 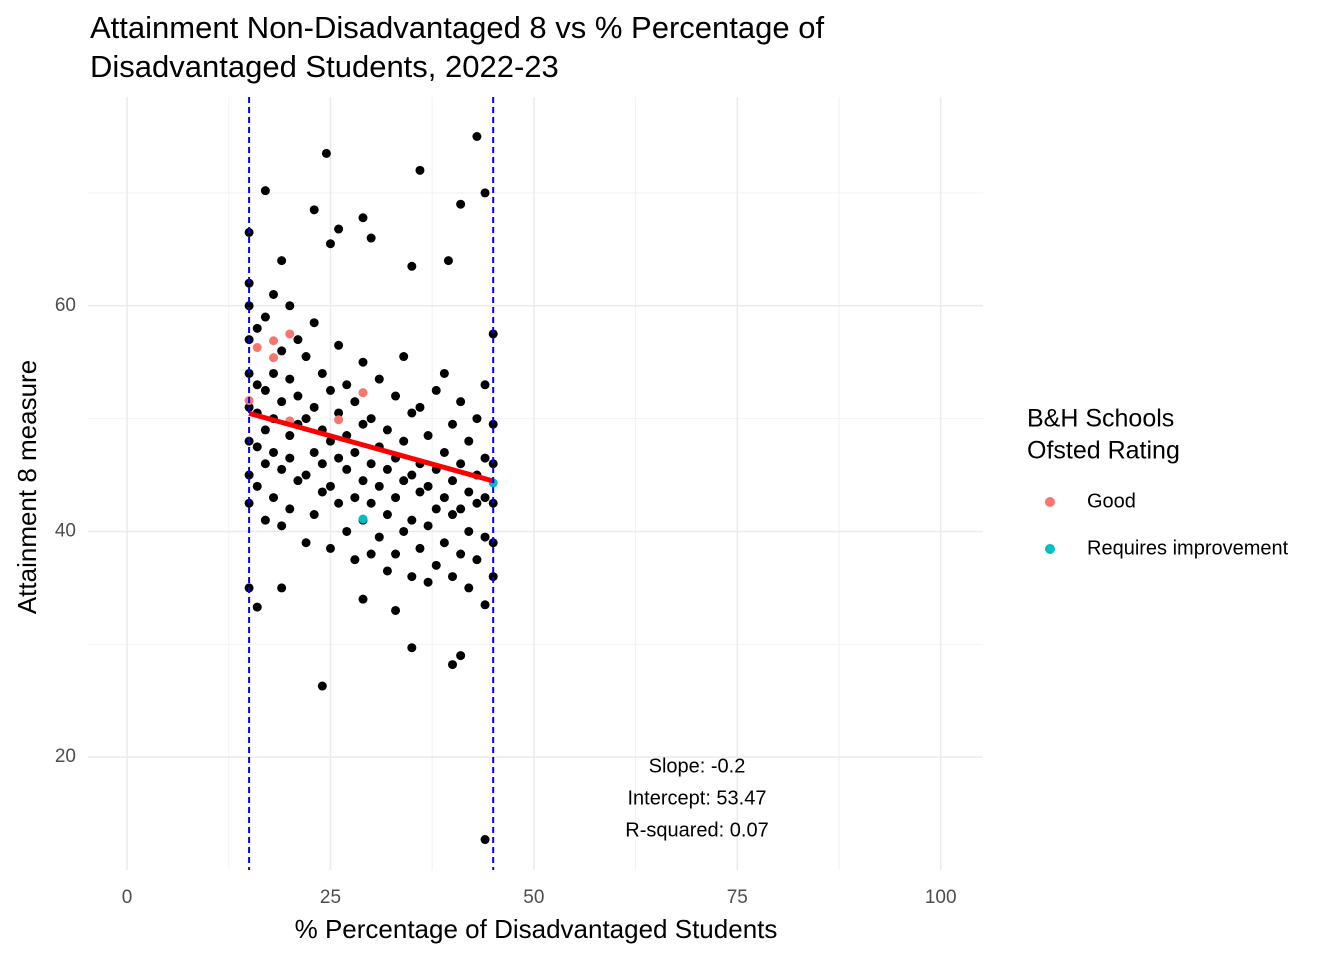 I want to click on legend-title-line: Ofsted Rating, so click(x=1103, y=451).